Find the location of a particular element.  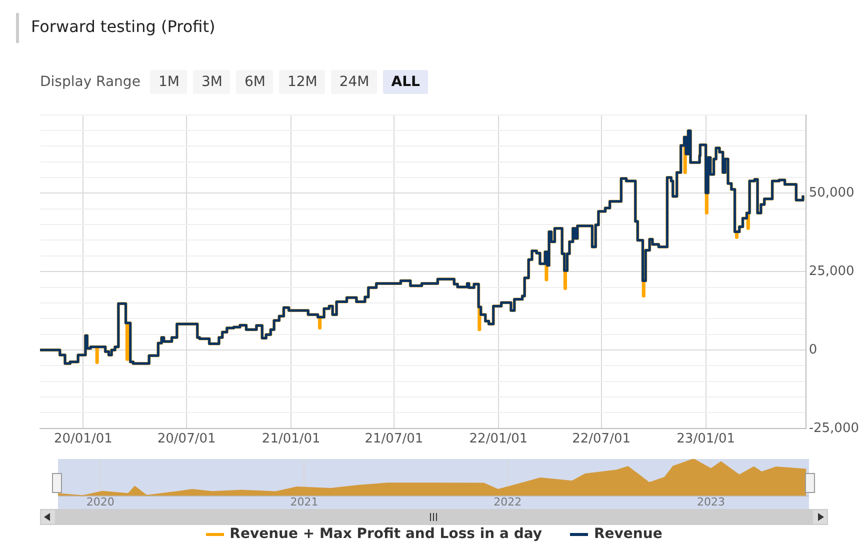

text: 6M is located at coordinates (255, 82).